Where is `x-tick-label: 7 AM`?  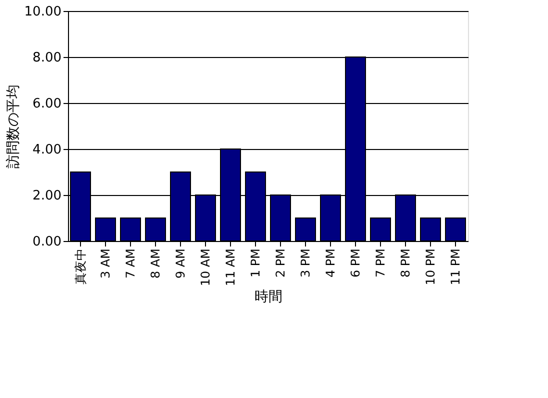 x-tick-label: 7 AM is located at coordinates (131, 263).